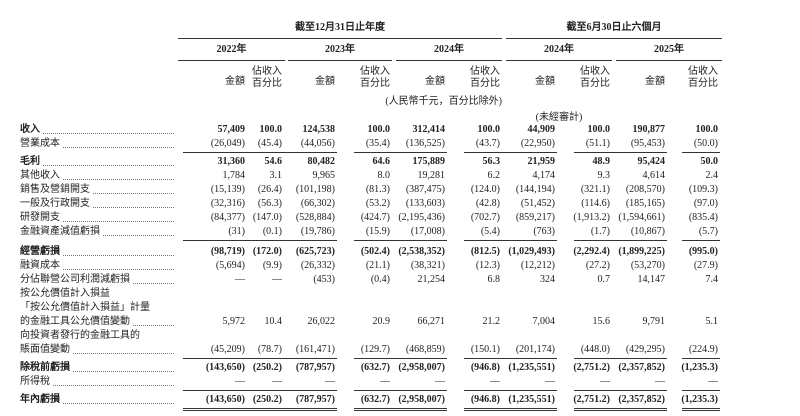  I want to click on year-header: 2023年, so click(340, 49).